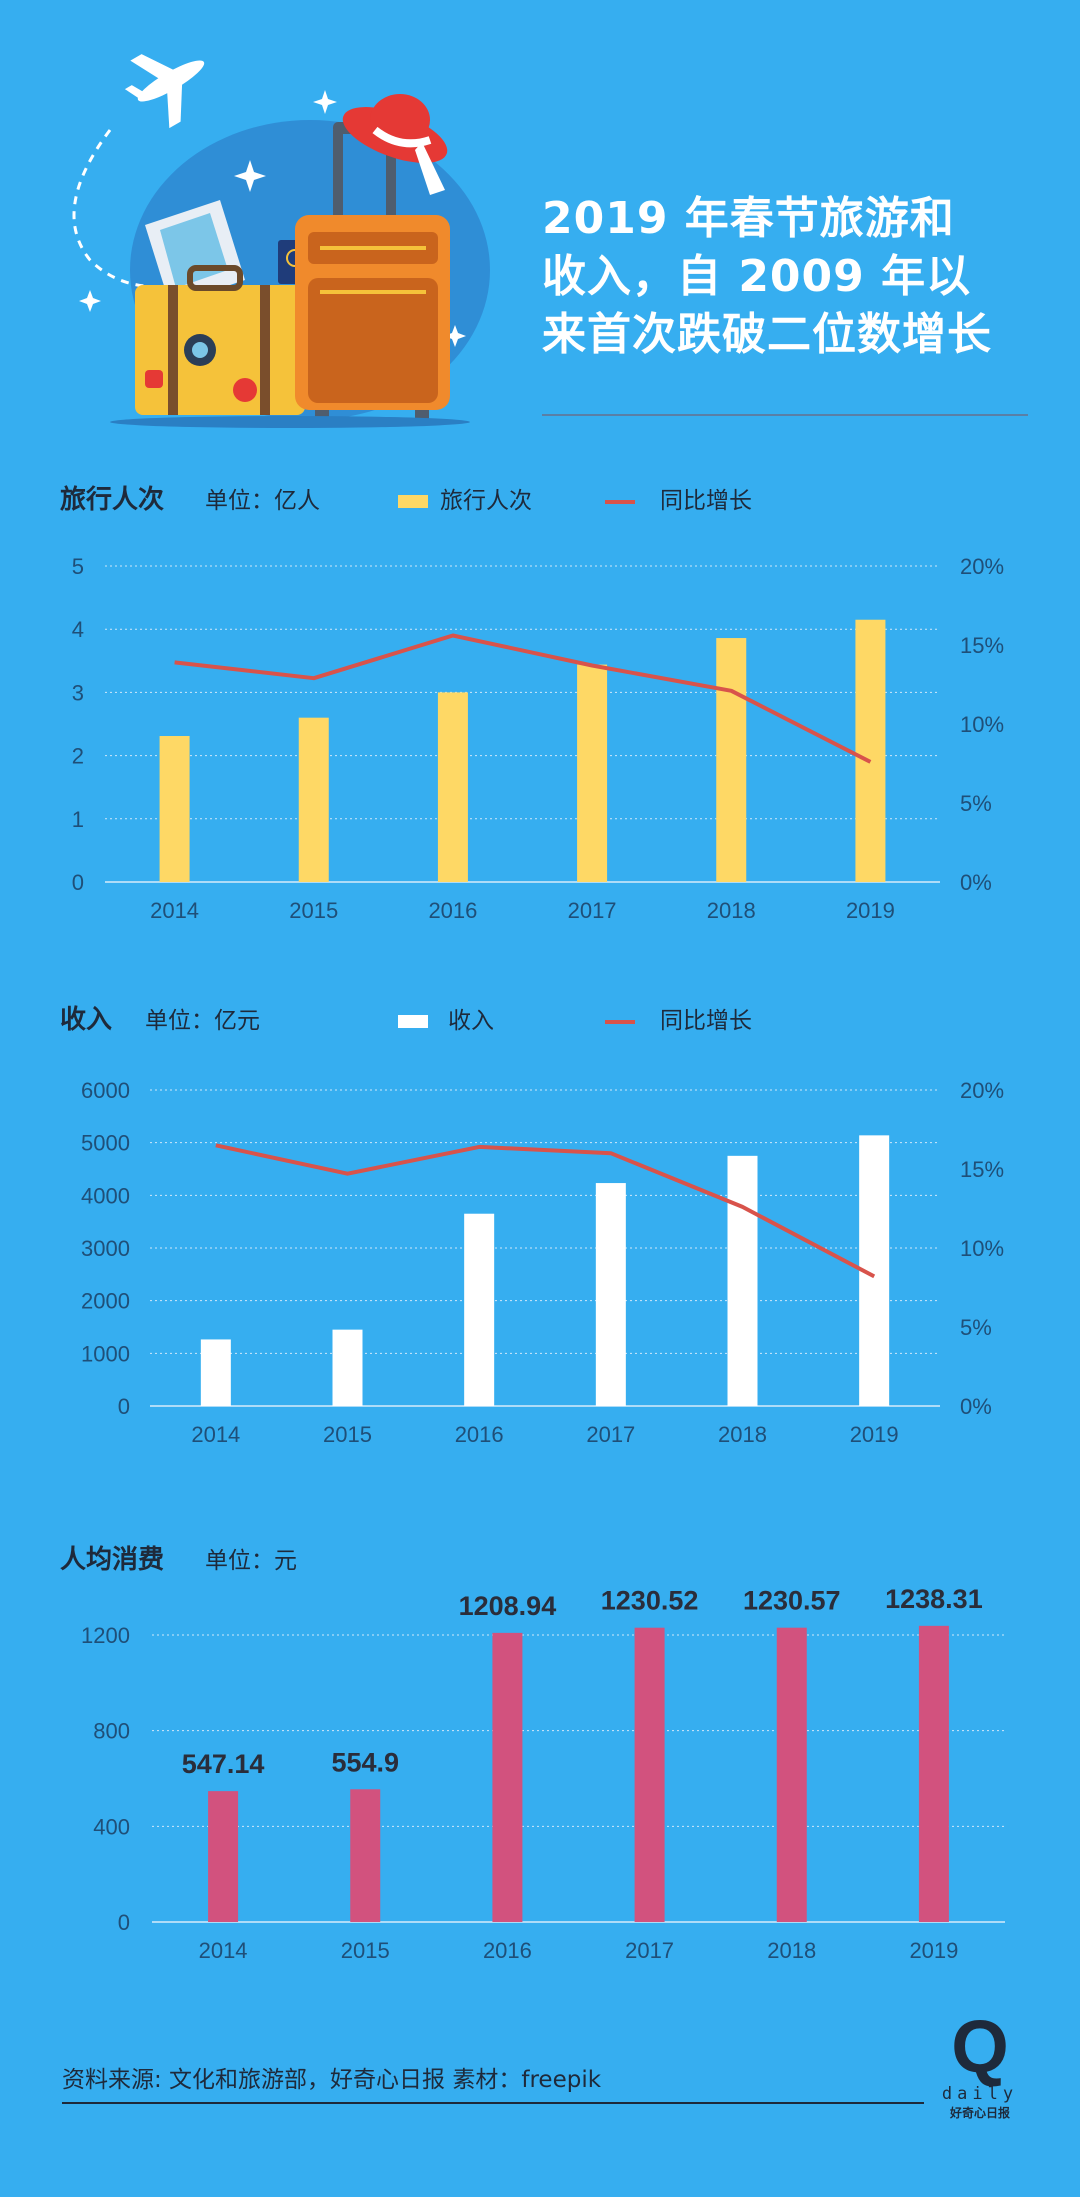 The width and height of the screenshot is (1080, 2197). What do you see at coordinates (105, 1635) in the screenshot?
I see `y-tick-label: 1200` at bounding box center [105, 1635].